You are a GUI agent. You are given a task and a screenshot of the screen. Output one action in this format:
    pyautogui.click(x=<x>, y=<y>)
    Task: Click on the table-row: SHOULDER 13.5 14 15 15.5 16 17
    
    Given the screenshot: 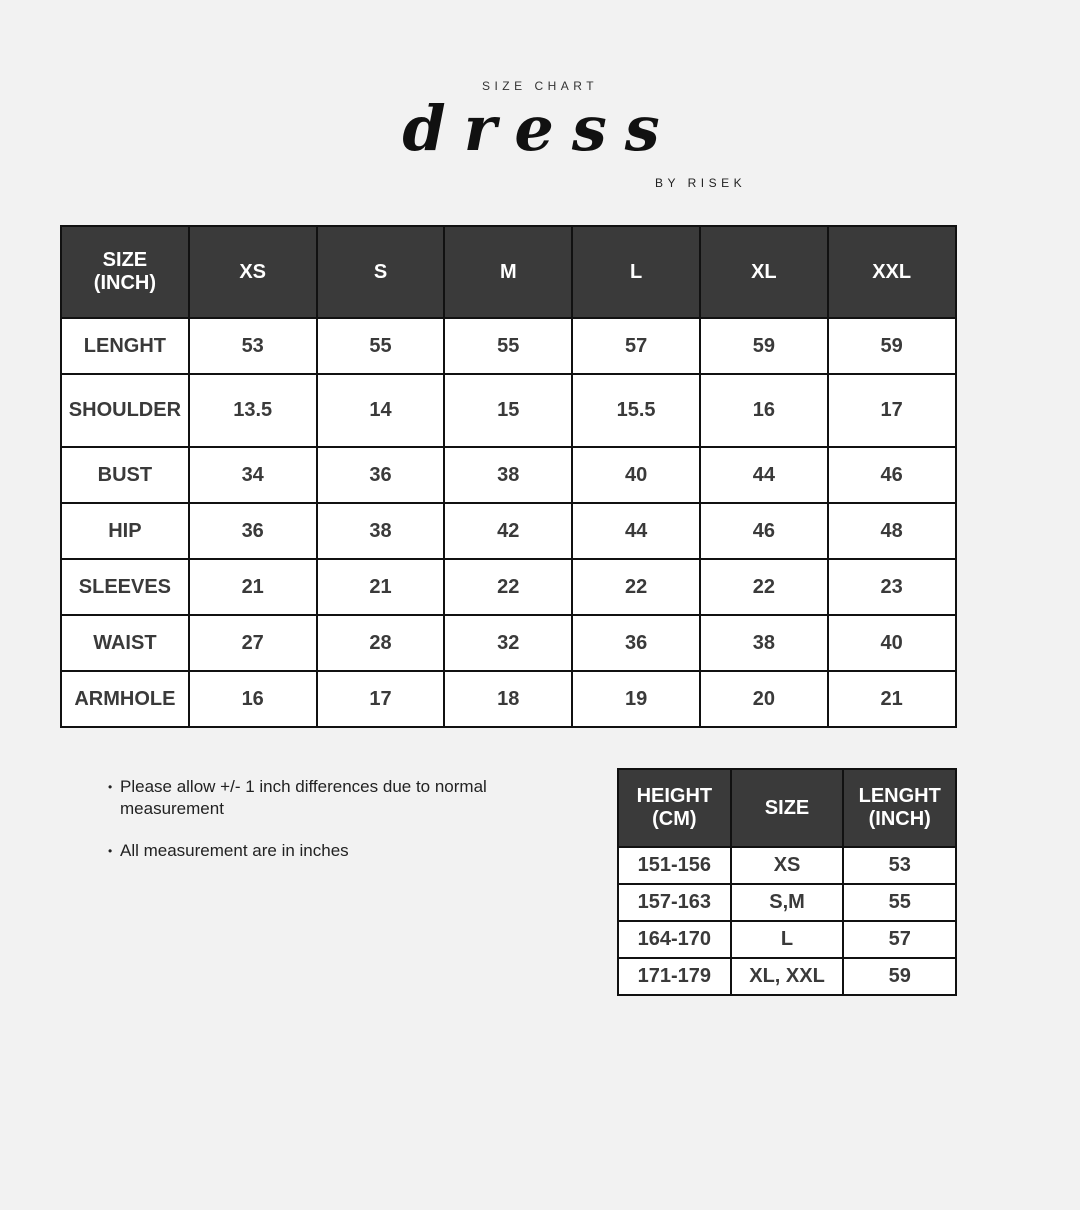 What is the action you would take?
    pyautogui.click(x=508, y=410)
    